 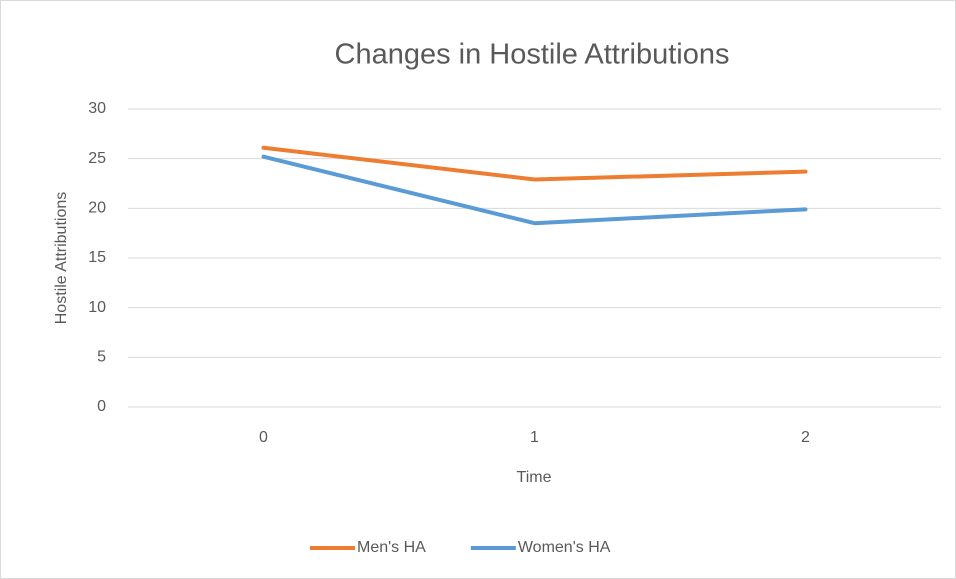 I want to click on y-tick-label: 5, so click(x=101, y=357).